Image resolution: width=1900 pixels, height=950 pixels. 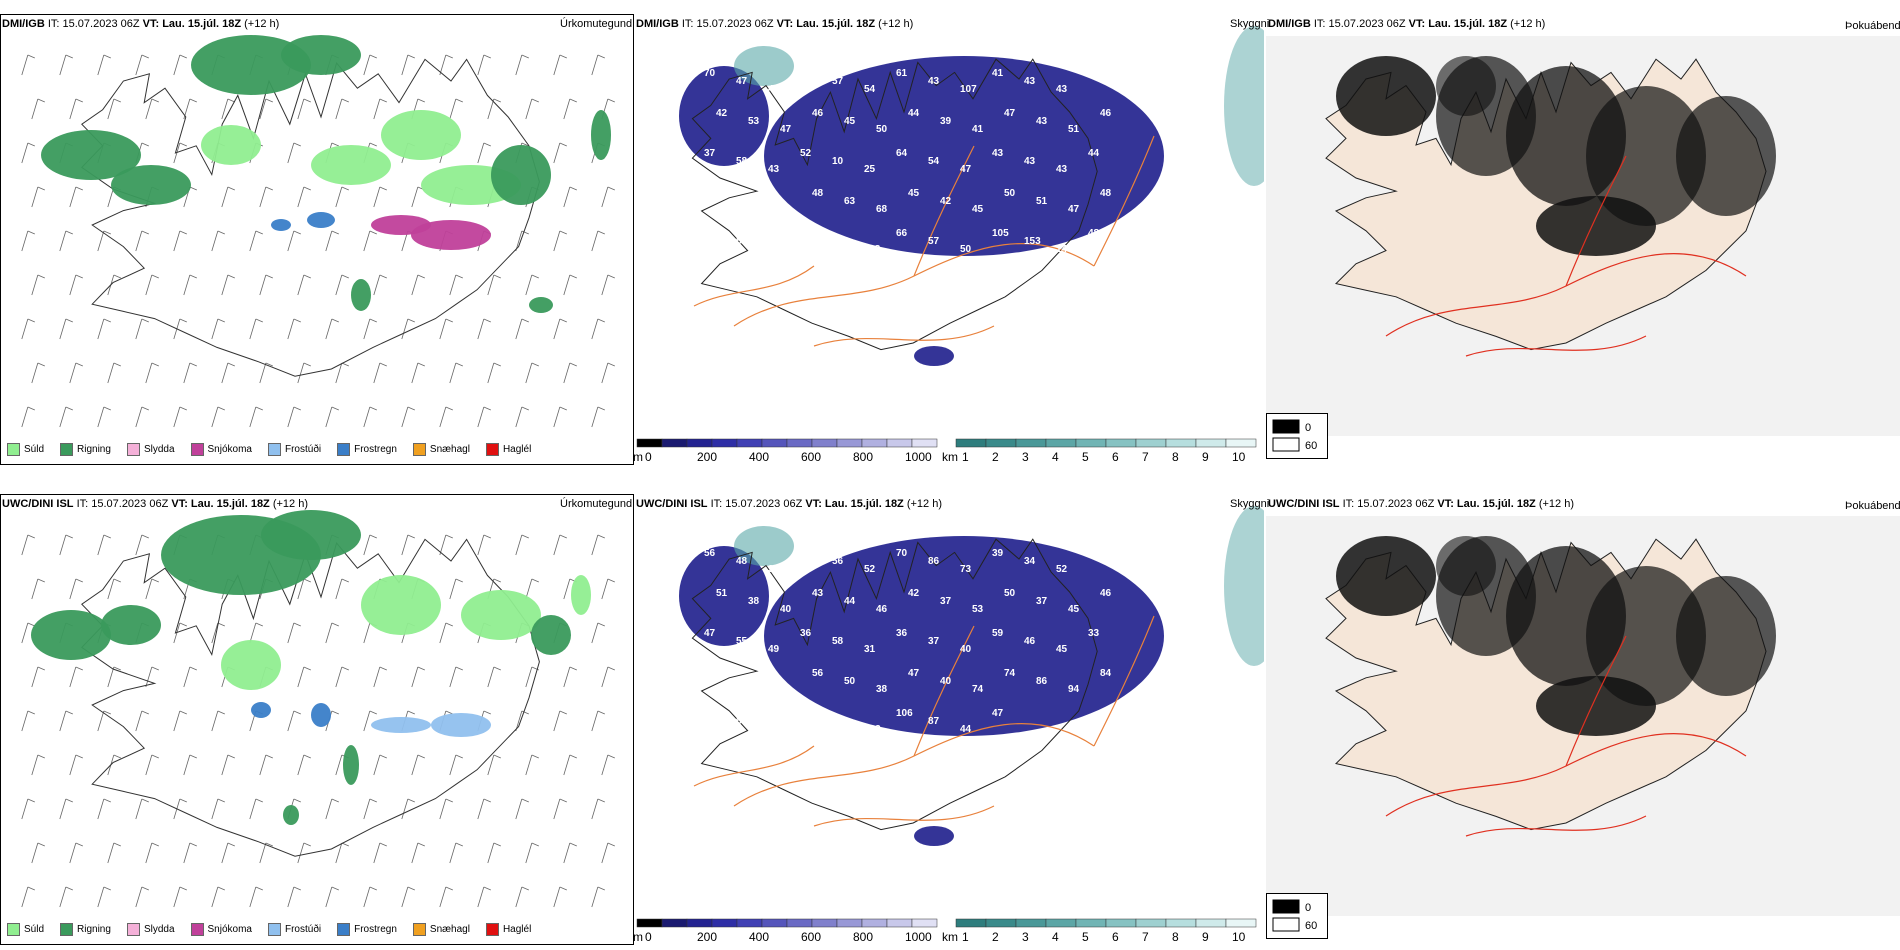 What do you see at coordinates (441, 929) in the screenshot?
I see `legend-item: Snæhagl` at bounding box center [441, 929].